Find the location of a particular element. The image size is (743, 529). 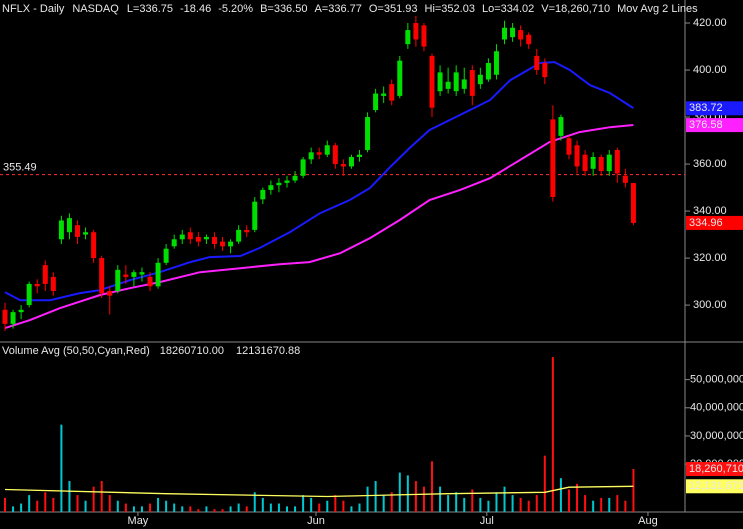

value-box-label: 12,131,671 is located at coordinates (716, 486).